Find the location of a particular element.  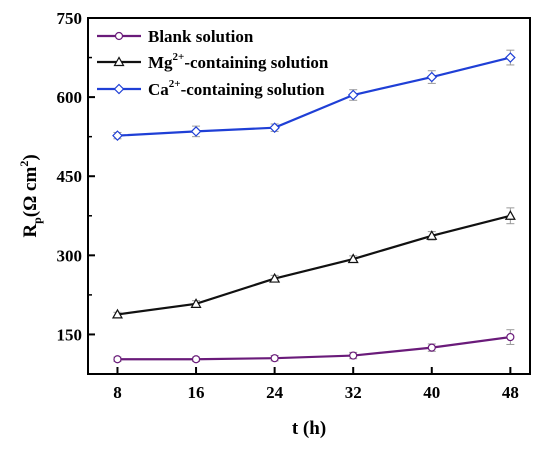

y-tick-label: 600 is located at coordinates (70, 97).